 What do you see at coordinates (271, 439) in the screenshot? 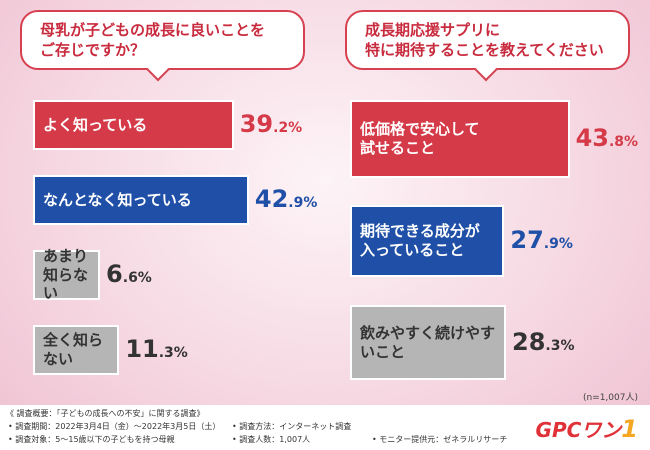
I see `survey-count: • 調査人数：1,007人` at bounding box center [271, 439].